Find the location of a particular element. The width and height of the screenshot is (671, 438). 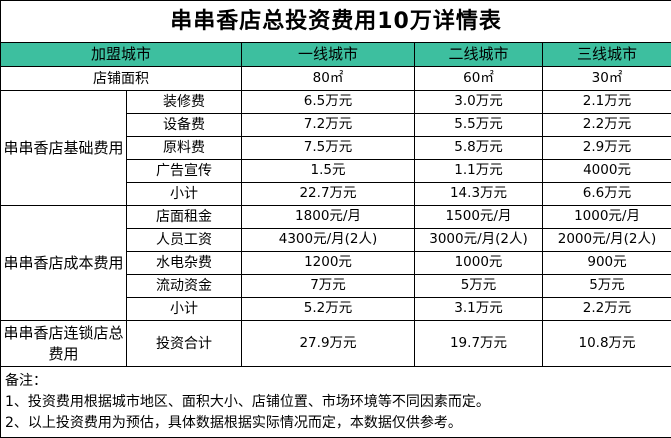

row-label: 装修费 is located at coordinates (184, 102).